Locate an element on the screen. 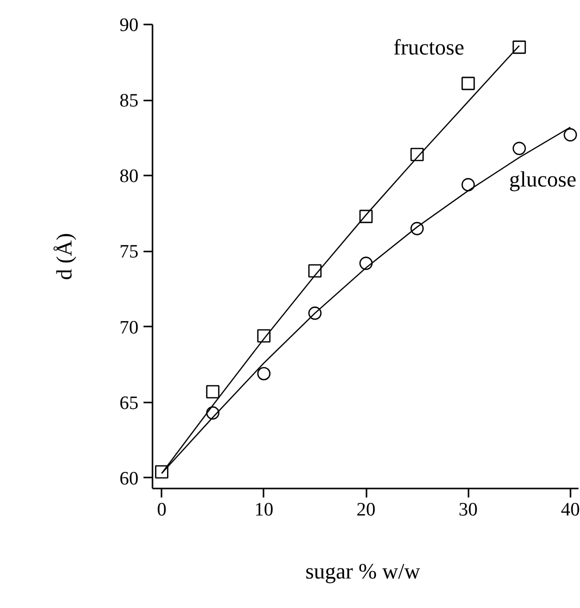 This screenshot has width=580, height=608. y-tick-label: 65 is located at coordinates (129, 403).